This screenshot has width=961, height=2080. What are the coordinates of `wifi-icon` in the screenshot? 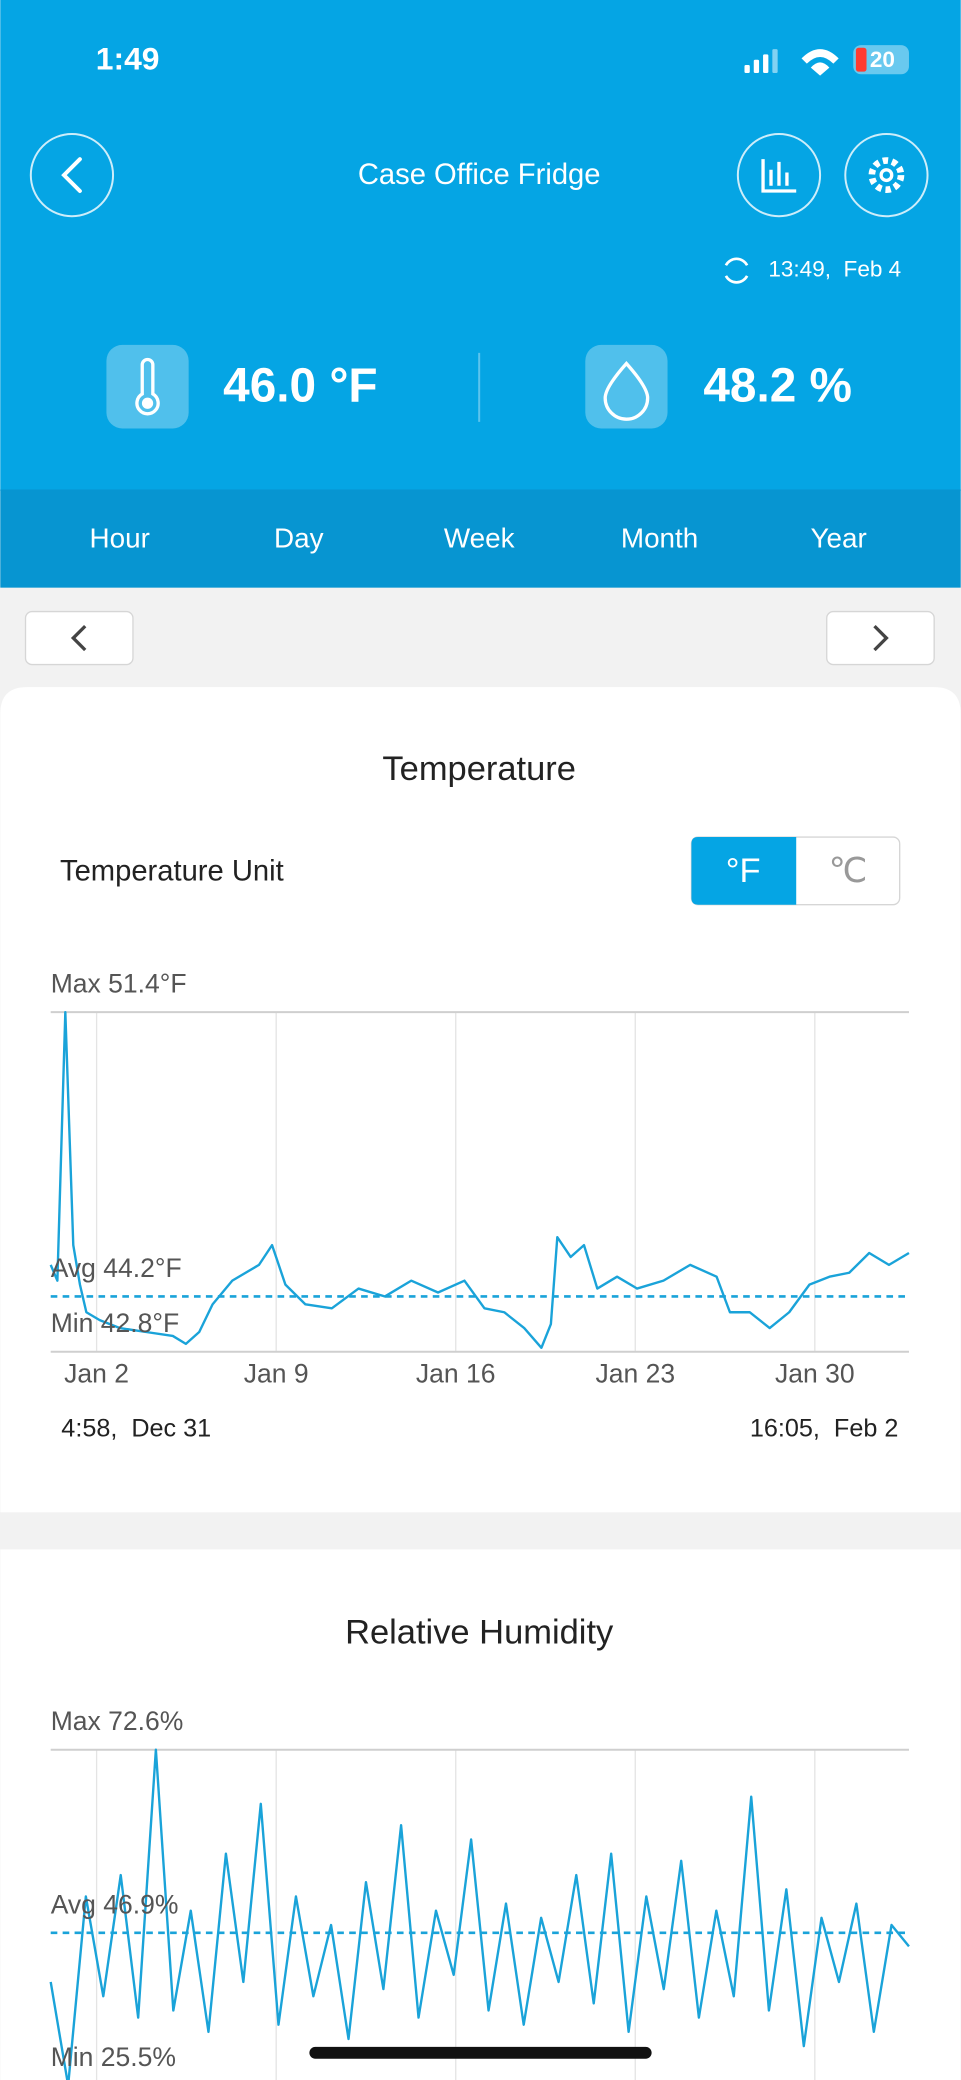 It's located at (820, 62).